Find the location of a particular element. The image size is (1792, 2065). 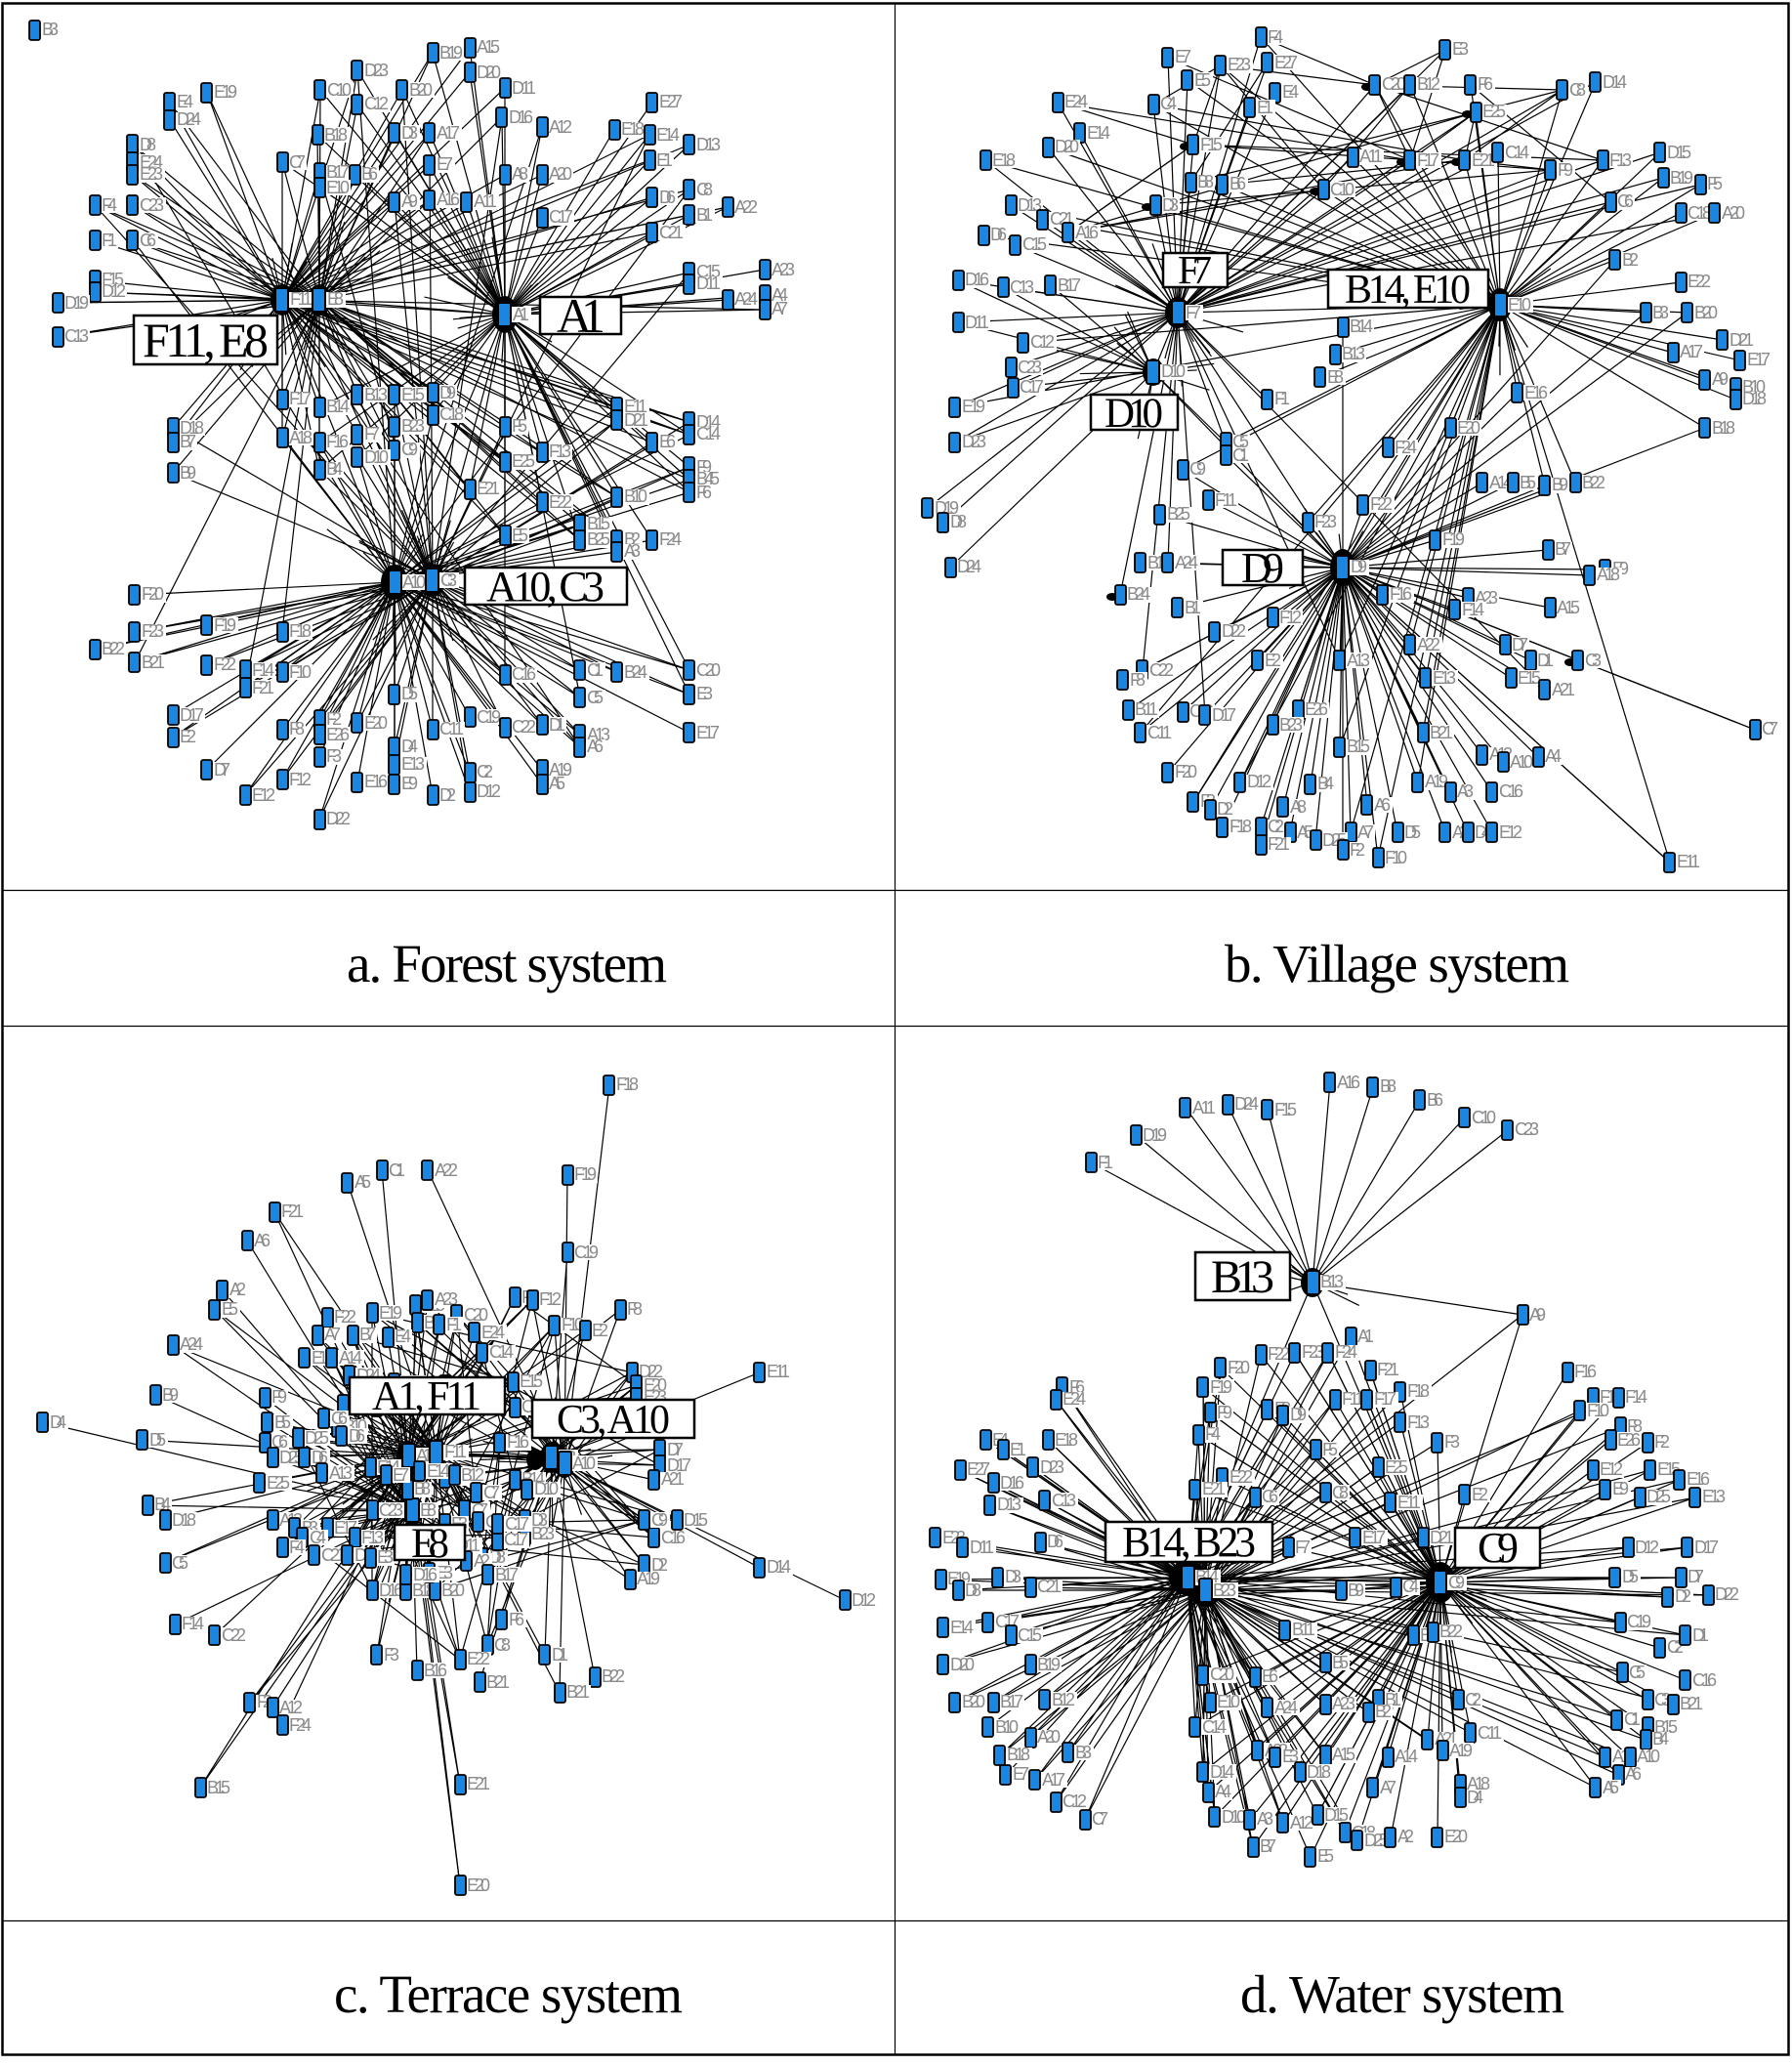

svg-text: F16 is located at coordinates (1586, 1372).